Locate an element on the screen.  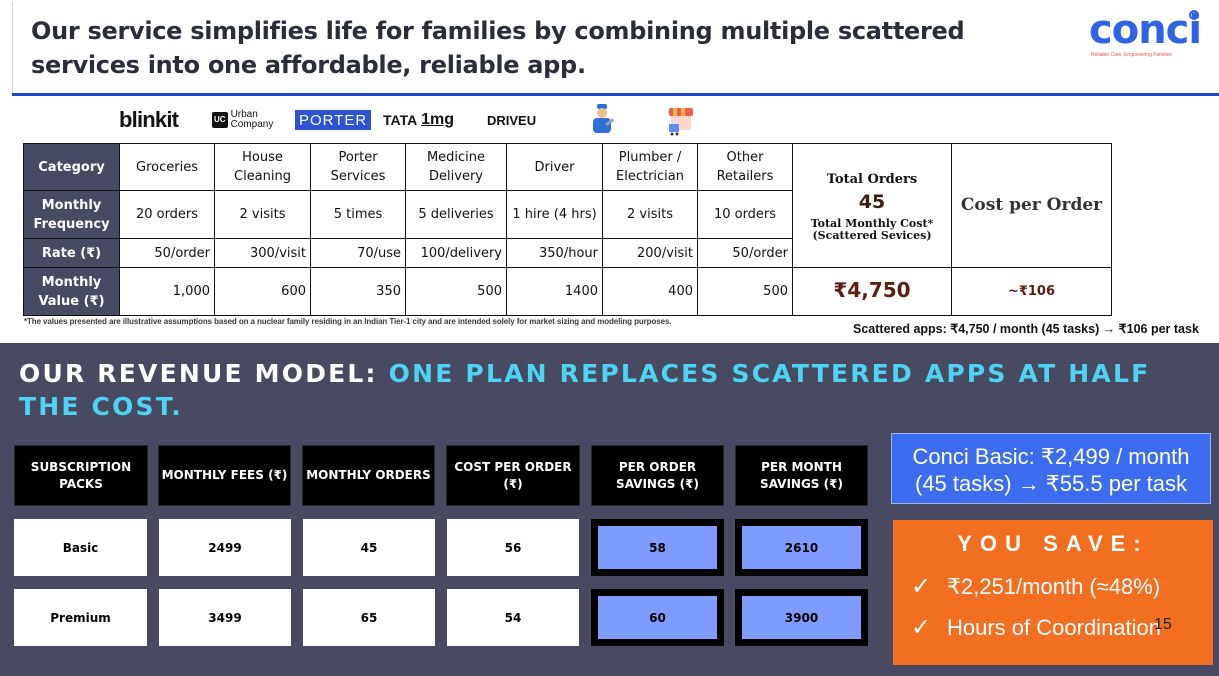
rate-cell: 70/use is located at coordinates (358, 253).